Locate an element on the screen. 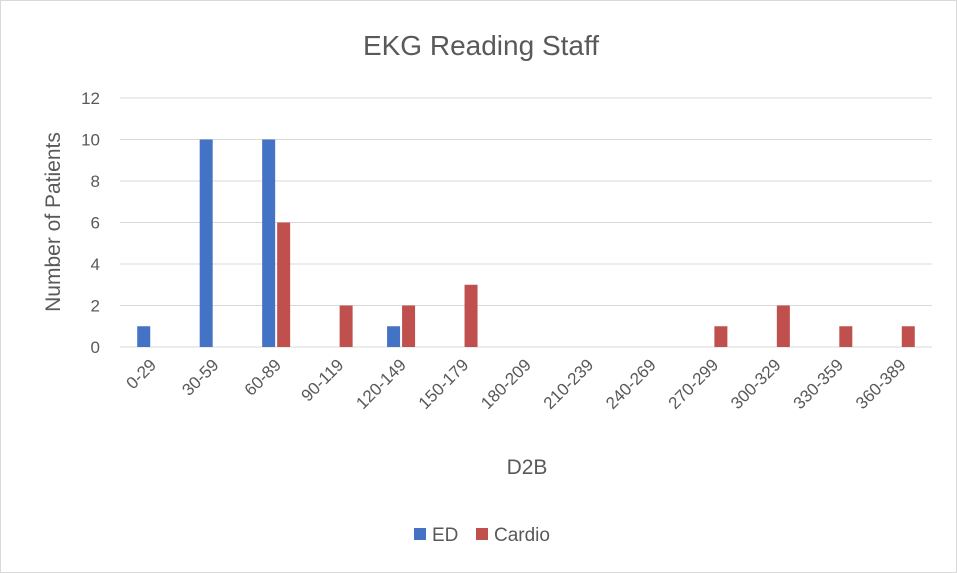 The image size is (957, 573). x-tick-label: 180-209 is located at coordinates (506, 384).